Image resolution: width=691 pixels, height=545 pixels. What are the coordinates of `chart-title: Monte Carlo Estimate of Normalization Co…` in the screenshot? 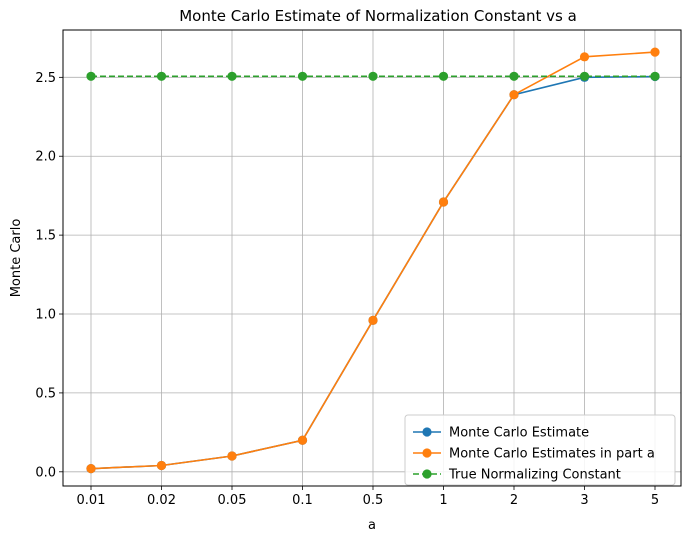 It's located at (378, 16).